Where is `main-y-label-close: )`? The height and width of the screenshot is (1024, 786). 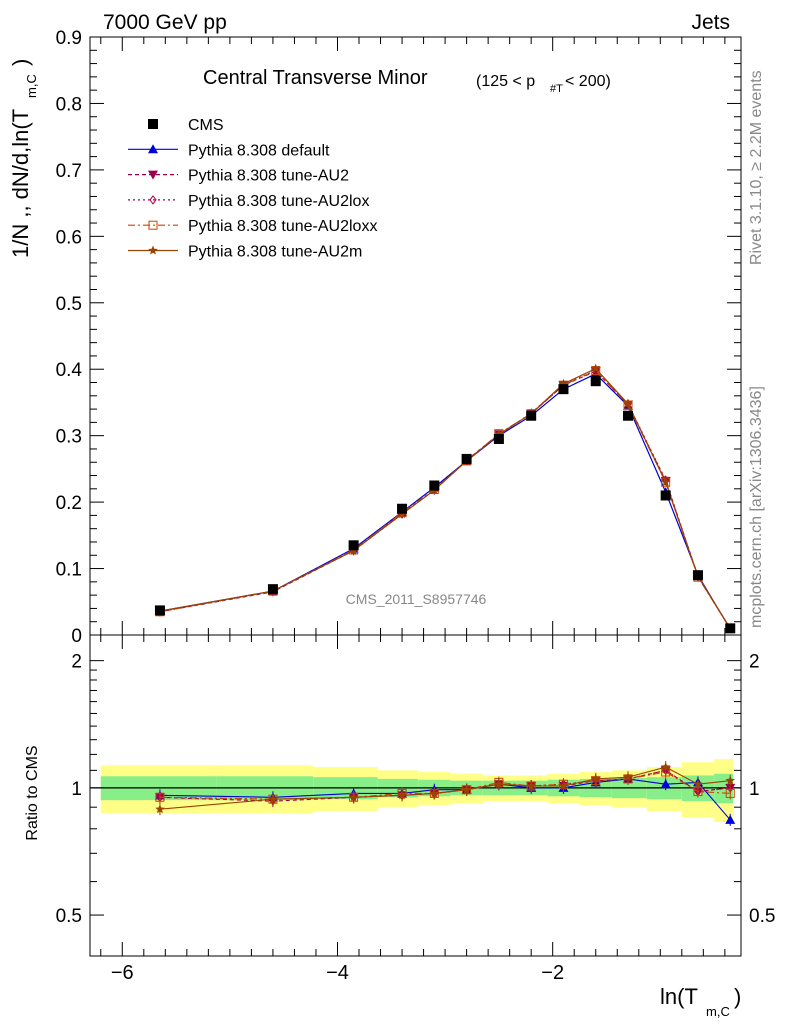
main-y-label-close: ) is located at coordinates (20, 62).